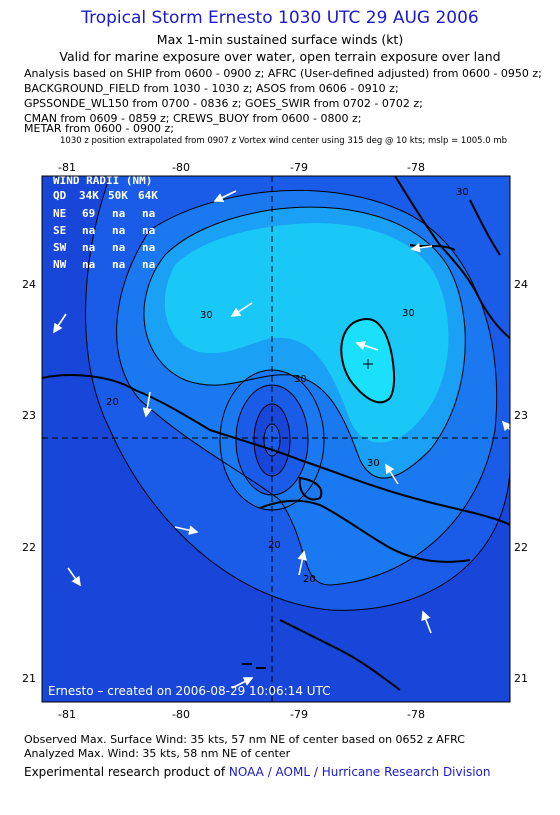 The width and height of the screenshot is (560, 815). I want to click on wind-radii-quadrant: SE, so click(59, 230).